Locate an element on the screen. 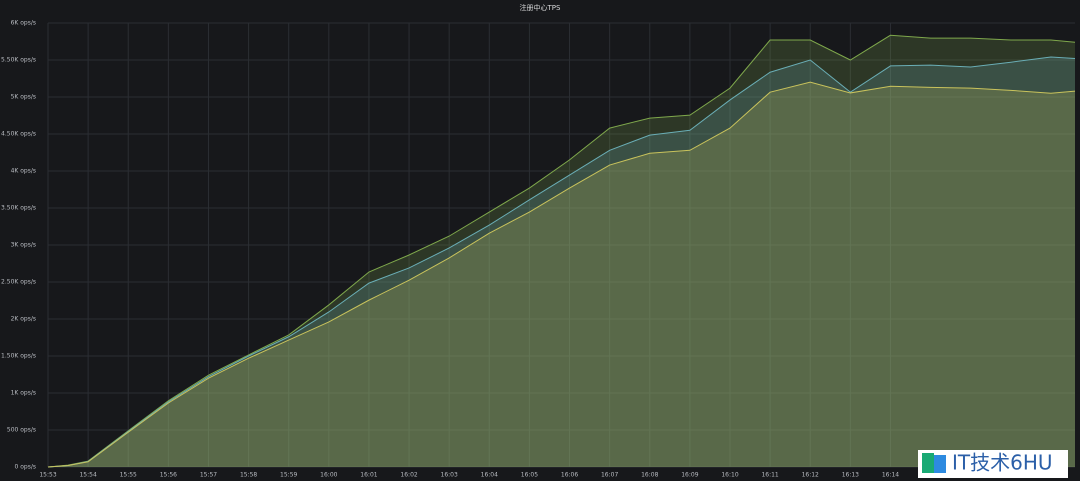 The height and width of the screenshot is (481, 1080). x-tick-label: 15:57 is located at coordinates (208, 475).